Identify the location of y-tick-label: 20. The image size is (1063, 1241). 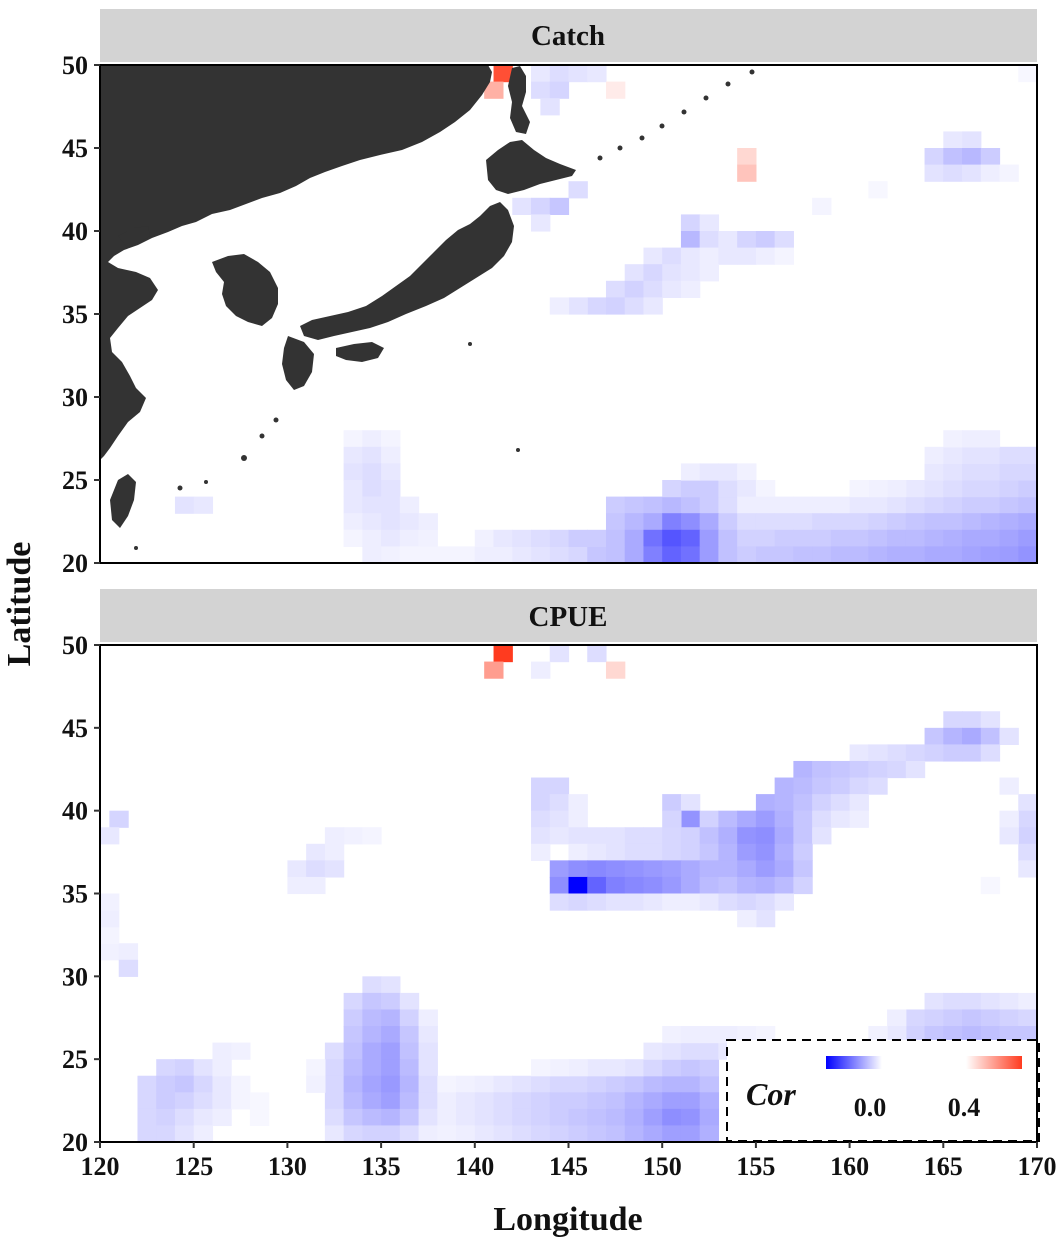
(75, 563).